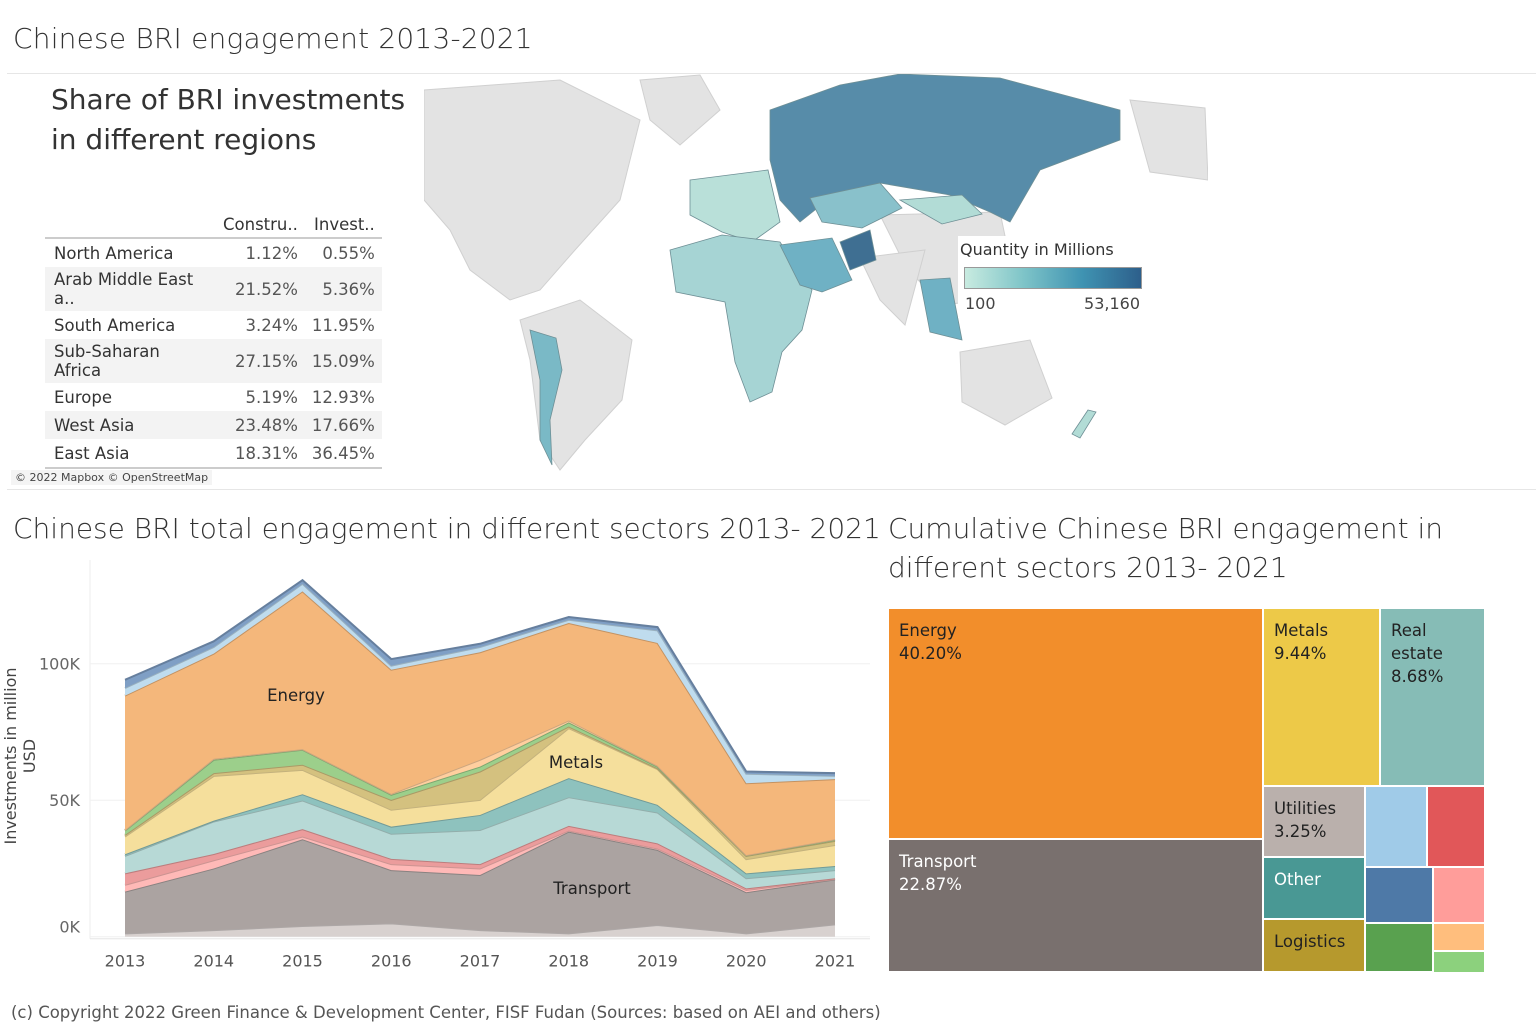 The height and width of the screenshot is (1032, 1536). Describe the element at coordinates (835, 961) in the screenshot. I see `x-tick-label: 2021` at that location.